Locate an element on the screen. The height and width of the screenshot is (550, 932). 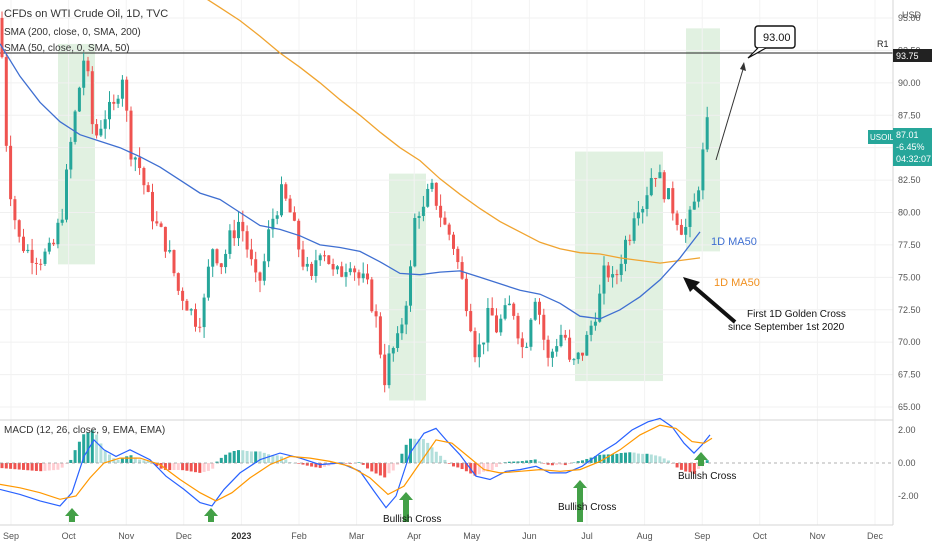
target-arrow-head is located at coordinates (743, 66).